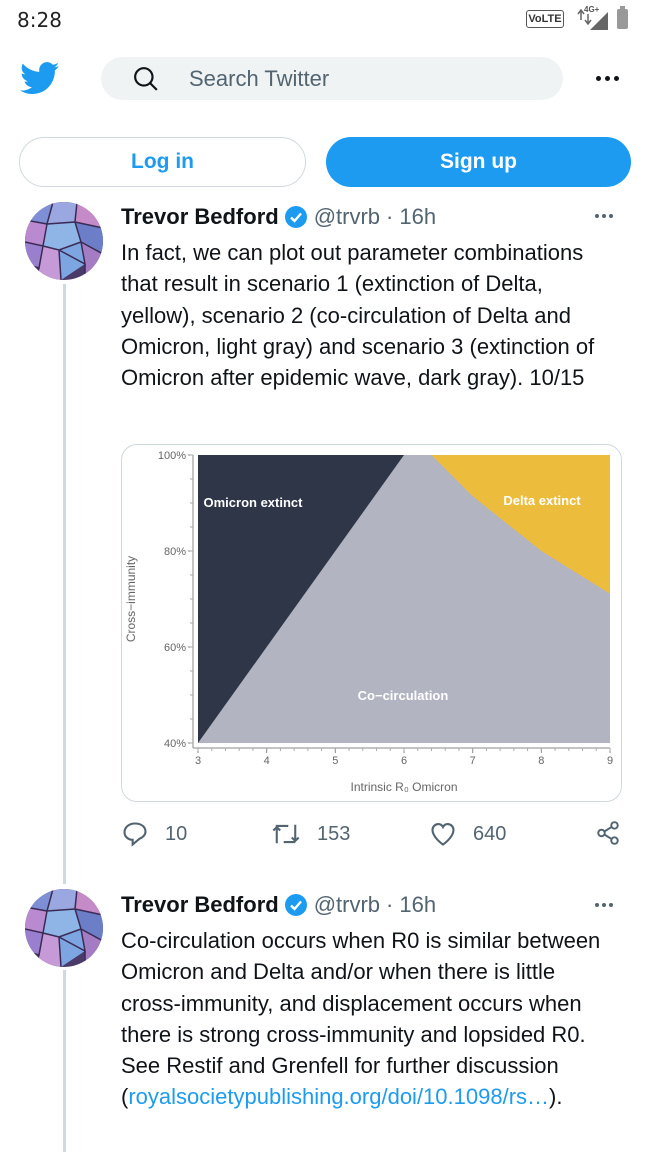 This screenshot has height=1152, width=648. What do you see at coordinates (254, 502) in the screenshot?
I see `label-omicron-extinct: Omicron extinct` at bounding box center [254, 502].